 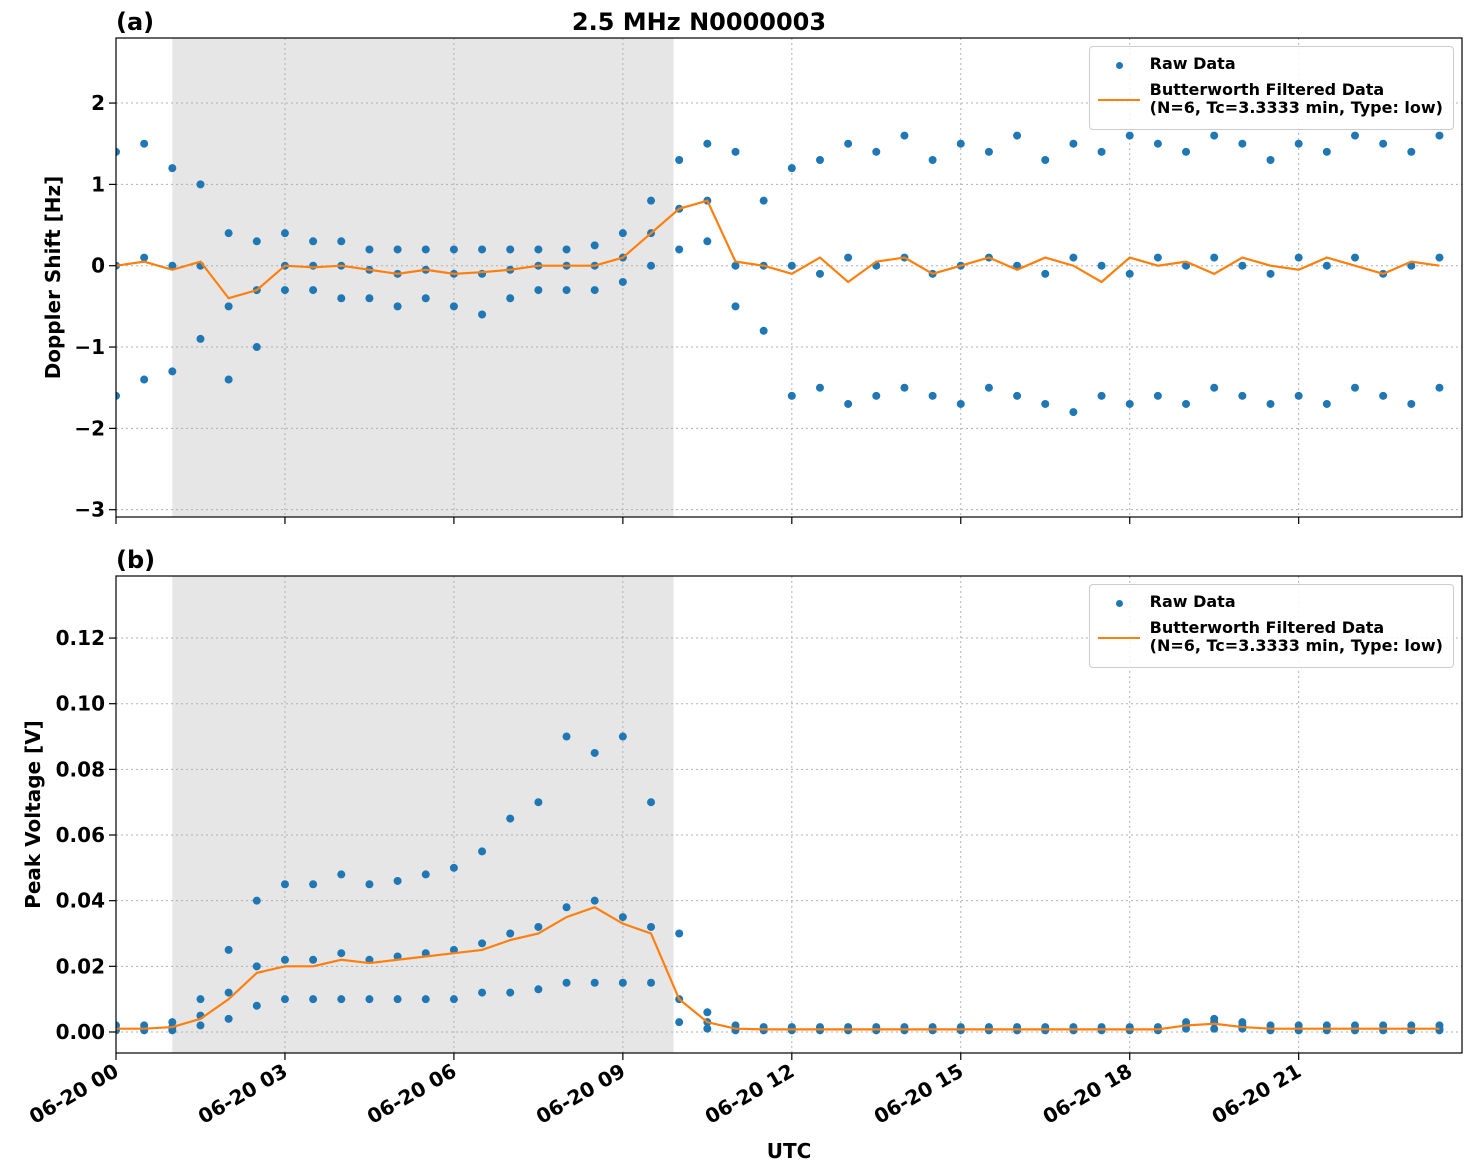 What do you see at coordinates (1192, 601) in the screenshot?
I see `legend-label: Raw Data` at bounding box center [1192, 601].